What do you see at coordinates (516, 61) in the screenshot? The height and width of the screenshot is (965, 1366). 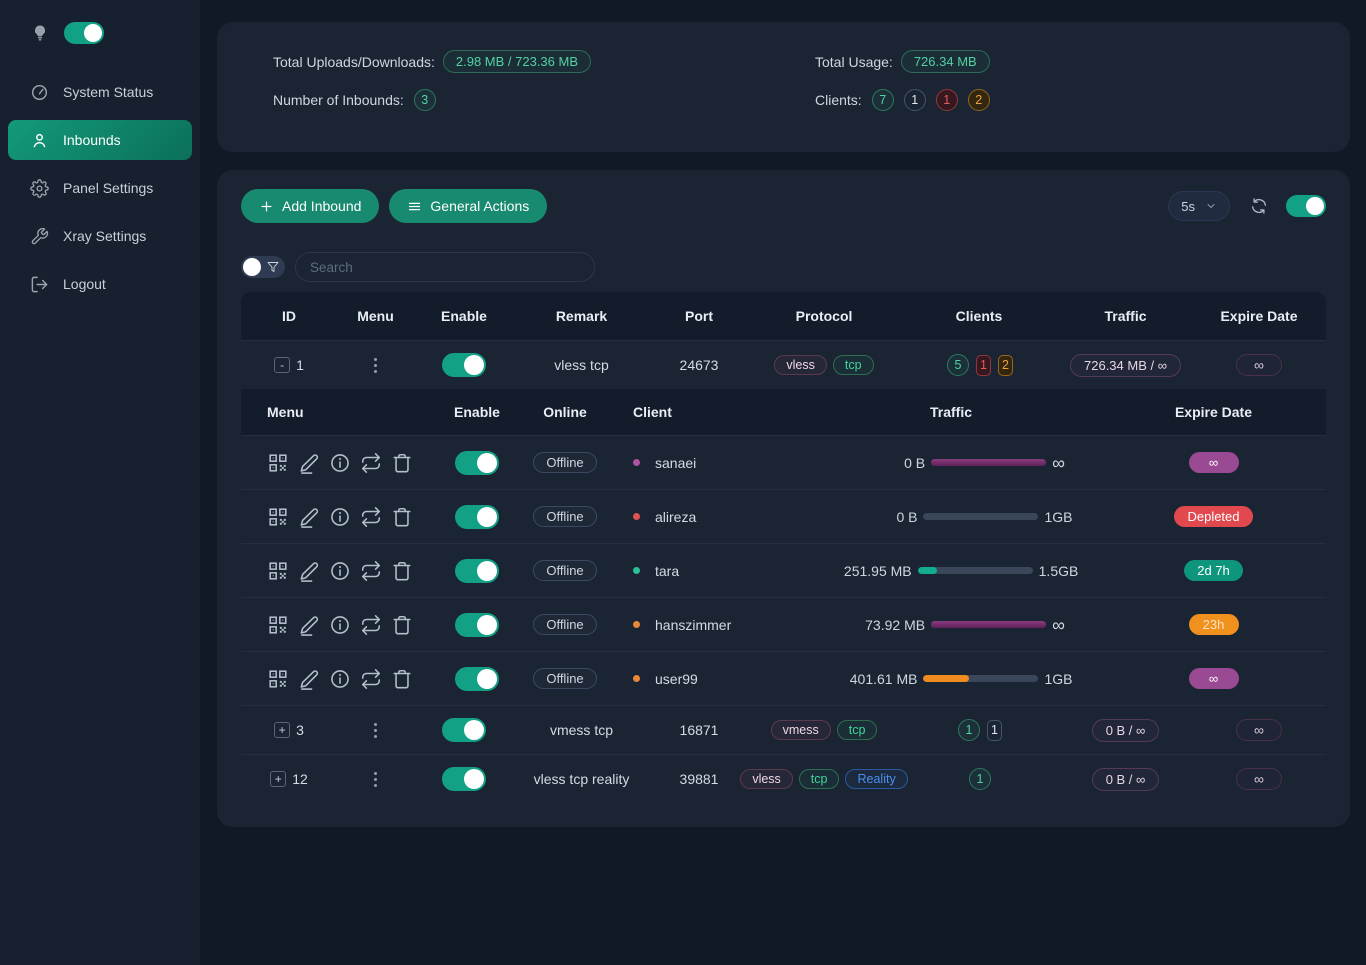 I see `total-updown-value: 2.98 MB / 723.36 MB` at bounding box center [516, 61].